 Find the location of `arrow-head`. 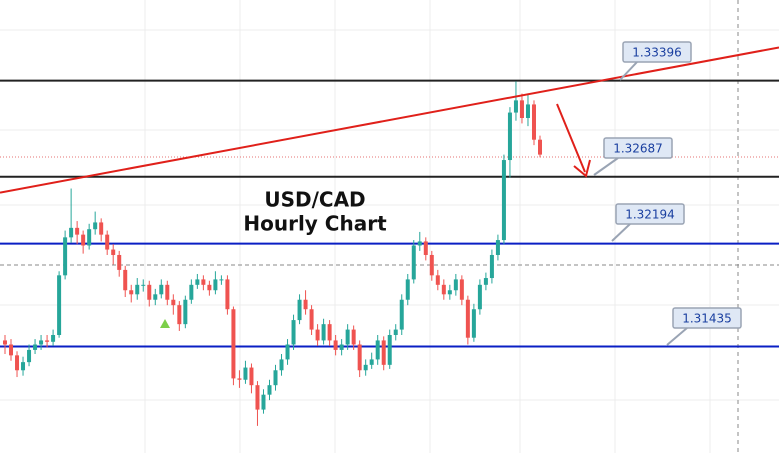

arrow-head is located at coordinates (582, 168).